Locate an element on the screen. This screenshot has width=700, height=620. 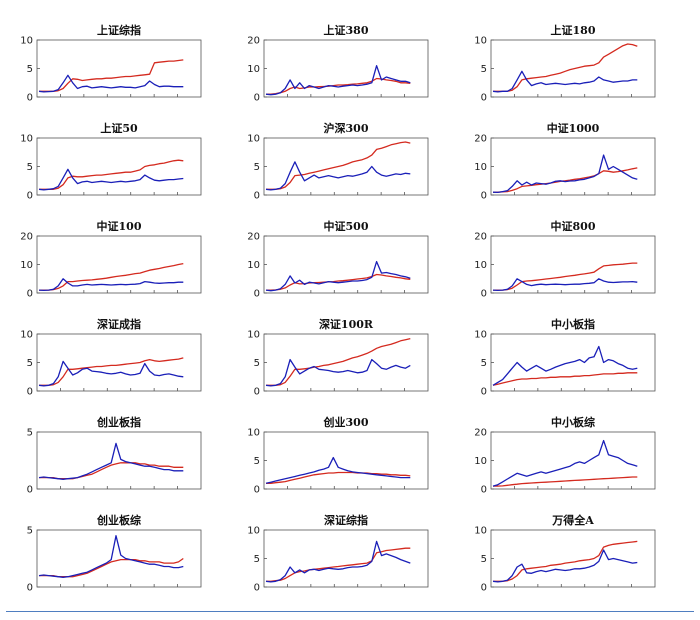
subplot-title: 深证综指 is located at coordinates (346, 520).